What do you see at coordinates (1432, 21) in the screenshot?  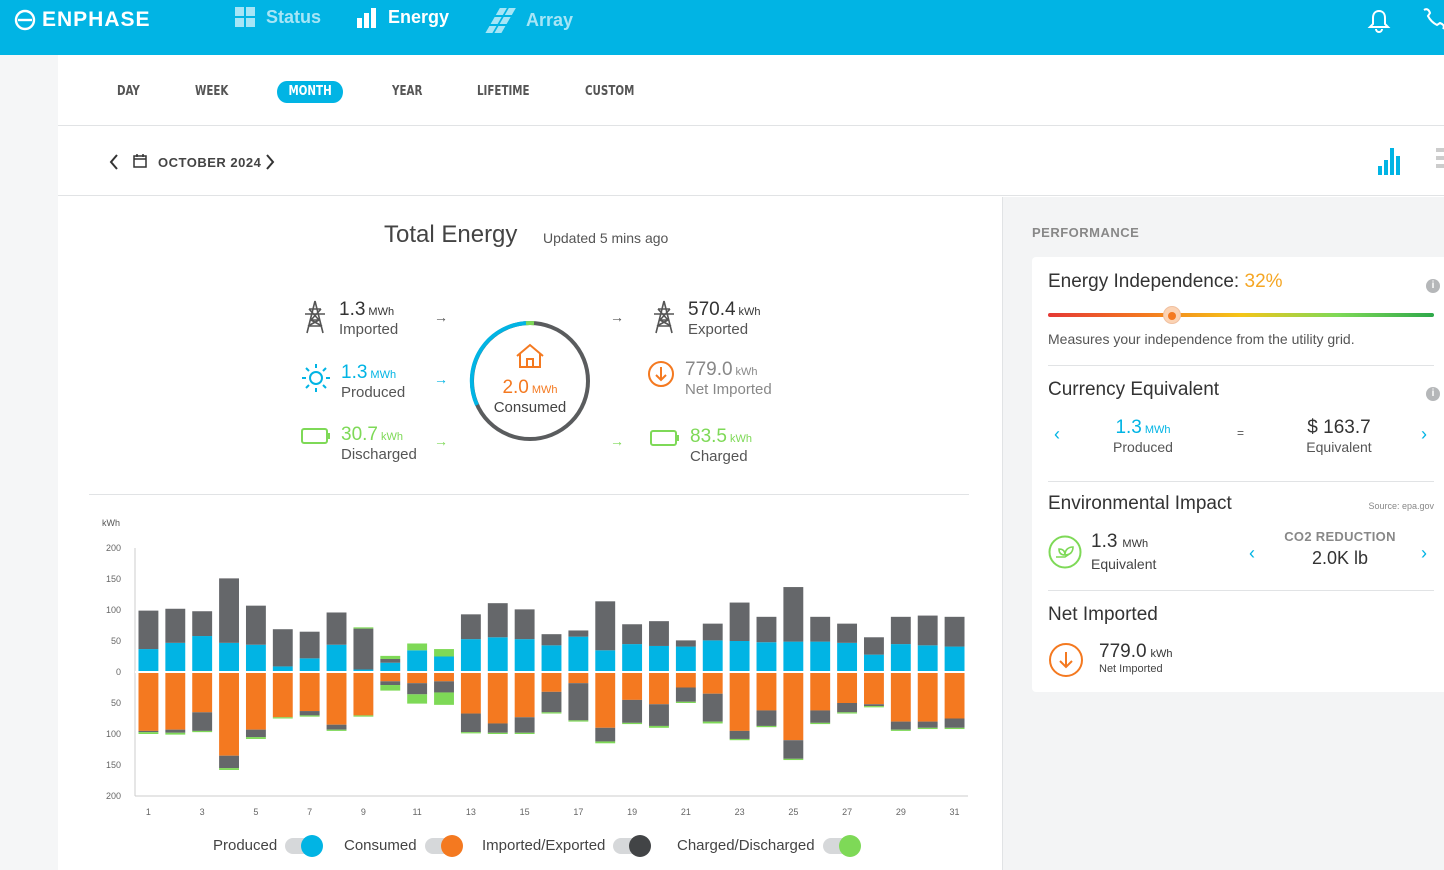 I see `phone-icon` at bounding box center [1432, 21].